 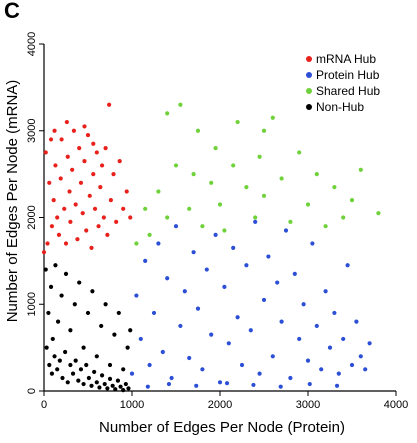 What do you see at coordinates (32, 391) in the screenshot?
I see `y-tick-label: 0` at bounding box center [32, 391].